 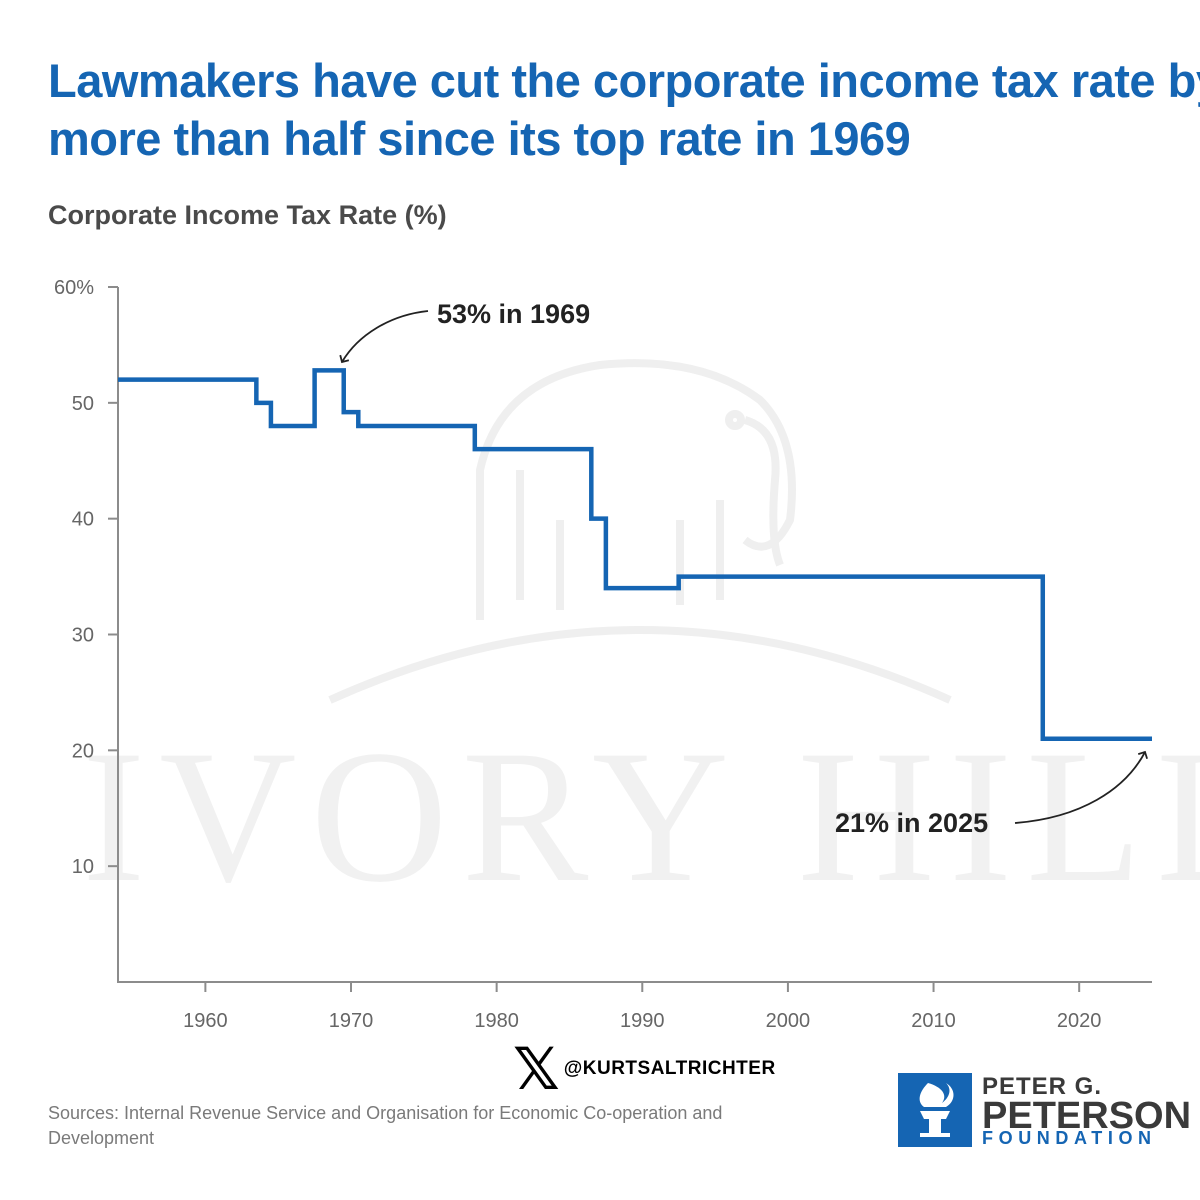 What do you see at coordinates (496, 1021) in the screenshot?
I see `x-tick-label: 1980` at bounding box center [496, 1021].